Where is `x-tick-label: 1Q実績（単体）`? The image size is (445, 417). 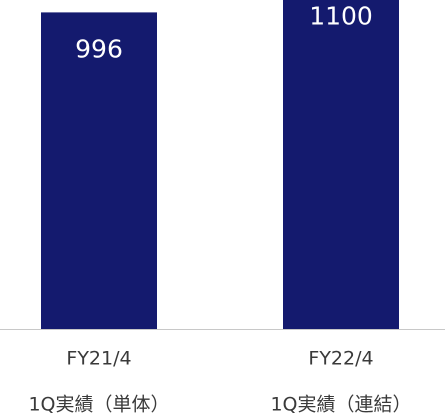
x-tick-label: 1Q実績（単体） is located at coordinates (98, 405).